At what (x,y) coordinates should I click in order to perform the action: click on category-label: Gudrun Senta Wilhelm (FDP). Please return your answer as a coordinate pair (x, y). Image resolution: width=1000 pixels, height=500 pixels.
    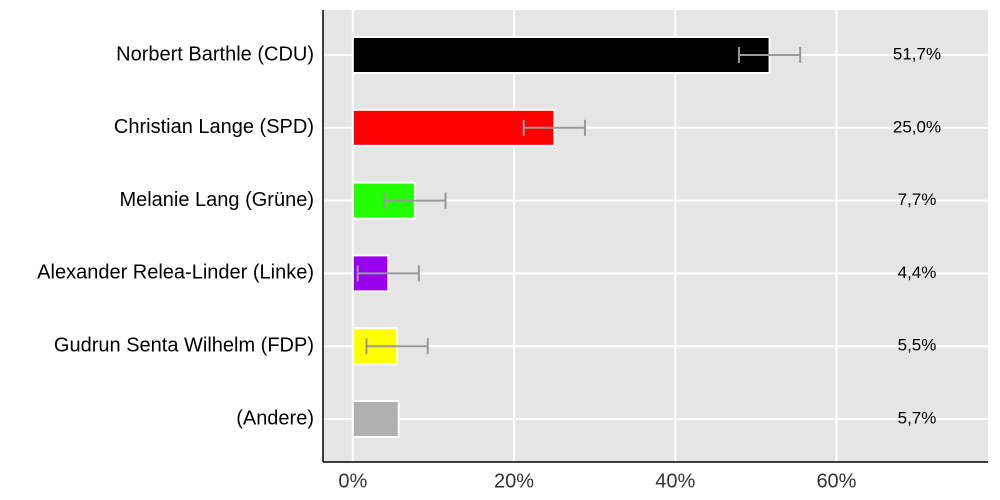
    Looking at the image, I should click on (184, 345).